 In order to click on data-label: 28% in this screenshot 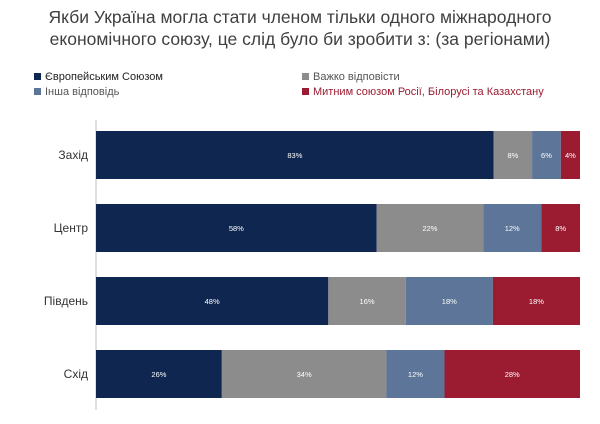, I will do `click(512, 374)`.